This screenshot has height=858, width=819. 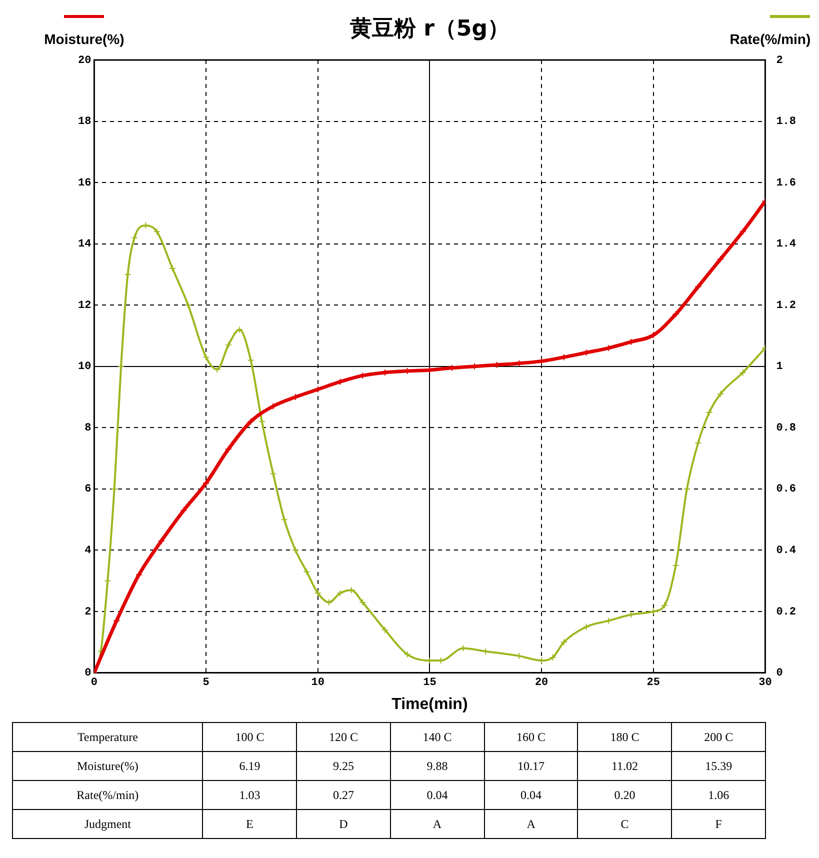 What do you see at coordinates (249, 766) in the screenshot?
I see `text: 6.19` at bounding box center [249, 766].